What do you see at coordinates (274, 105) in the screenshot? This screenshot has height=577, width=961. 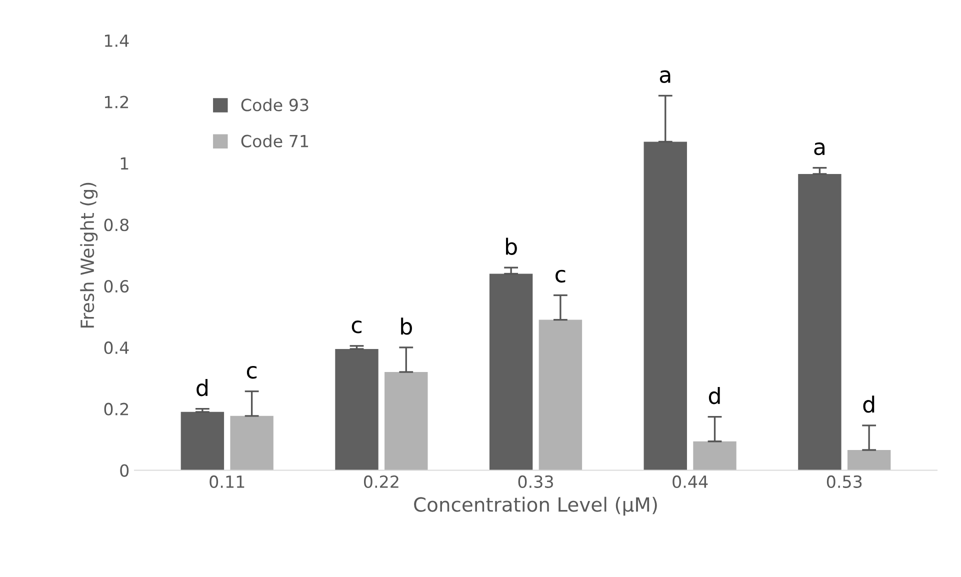 I see `legend-label: Code 93` at bounding box center [274, 105].